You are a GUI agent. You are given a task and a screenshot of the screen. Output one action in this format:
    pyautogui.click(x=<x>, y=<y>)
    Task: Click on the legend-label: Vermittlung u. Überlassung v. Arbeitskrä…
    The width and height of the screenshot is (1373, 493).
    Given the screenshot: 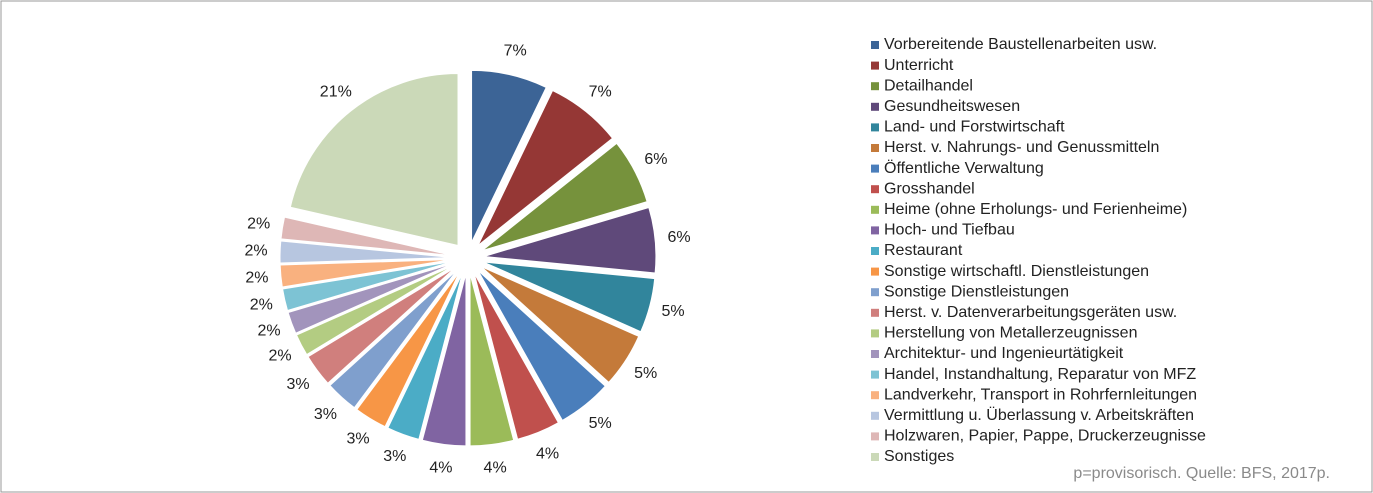 What is the action you would take?
    pyautogui.click(x=1039, y=415)
    